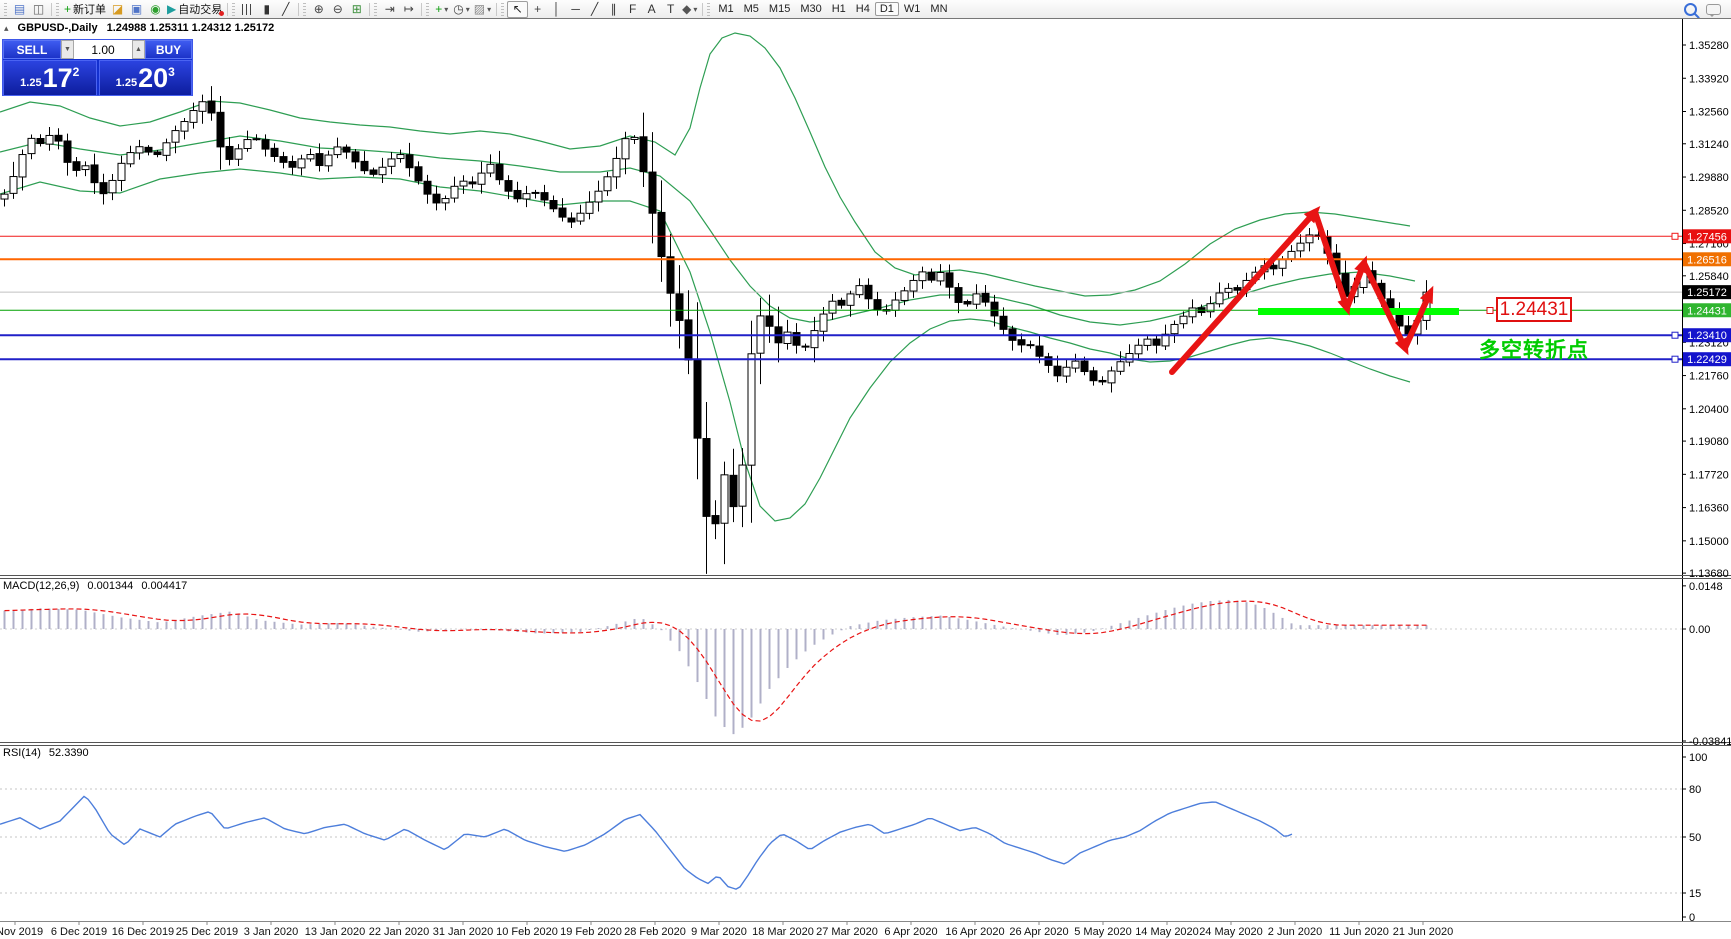 The width and height of the screenshot is (1731, 939). I want to click on svg-text: 31 Jan 2020, so click(463, 932).